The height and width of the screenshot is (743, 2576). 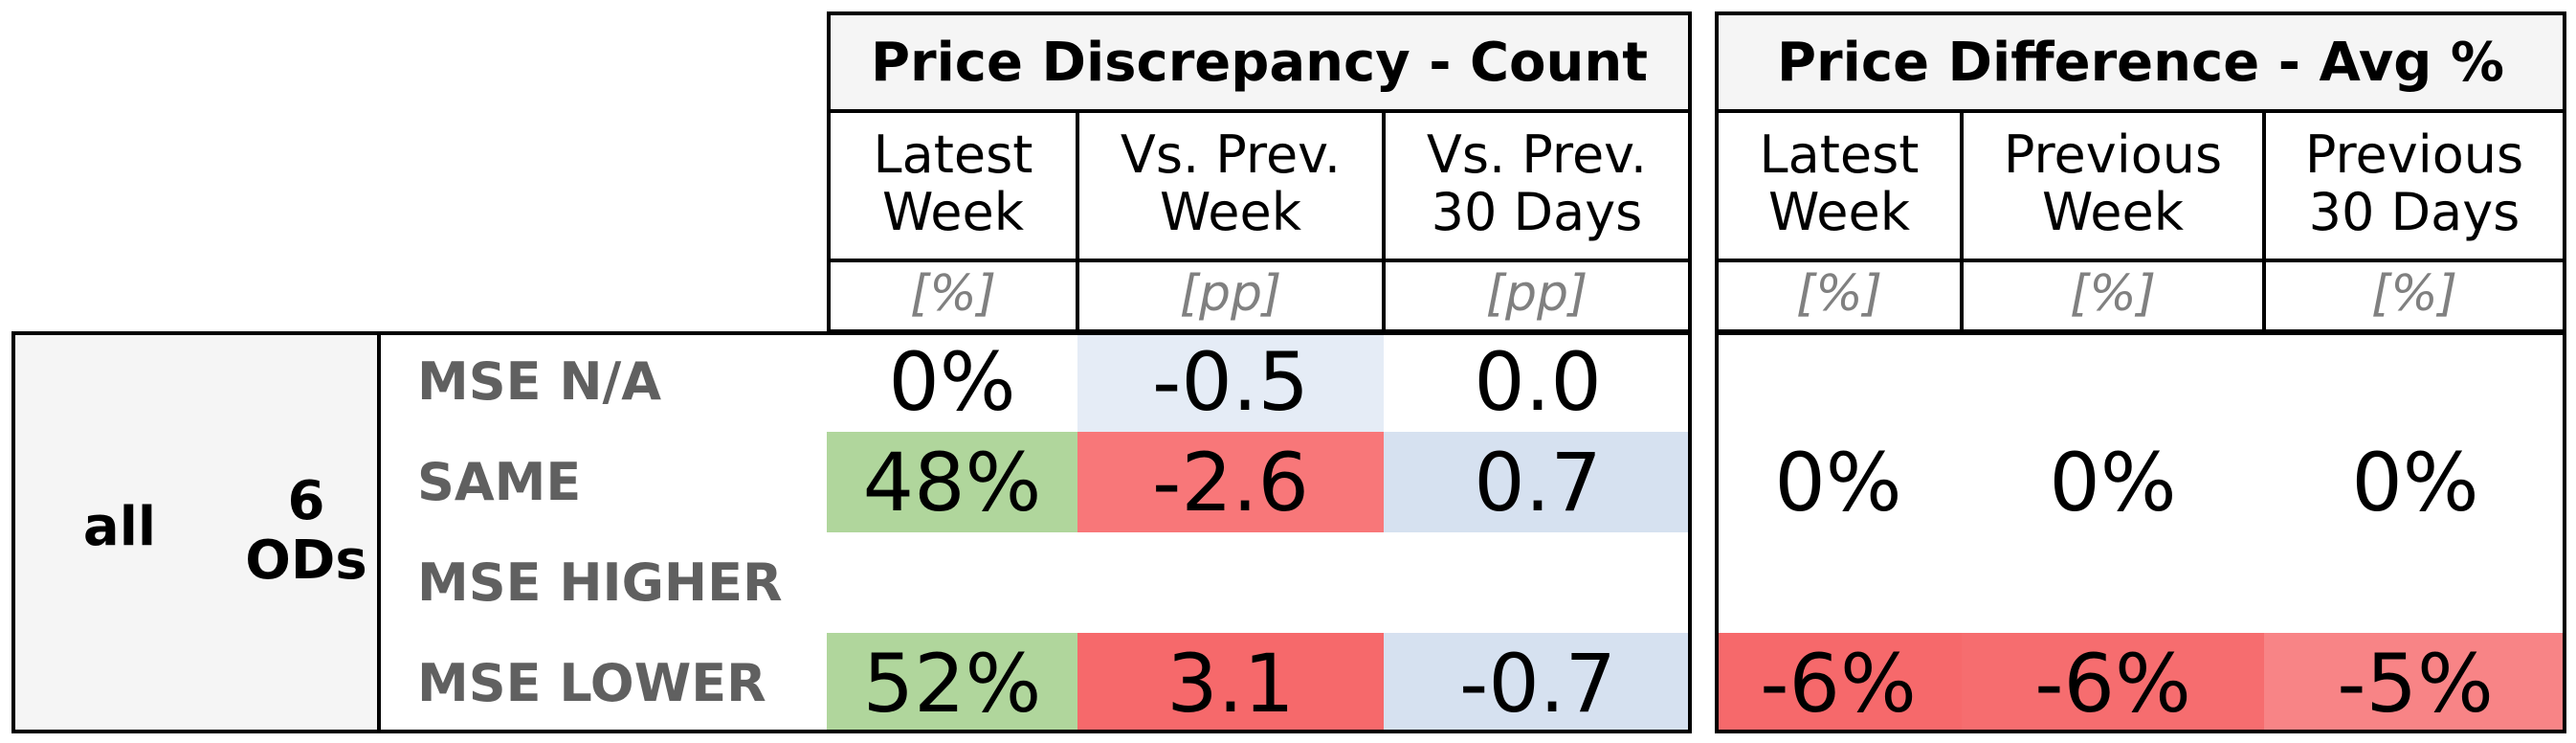 What do you see at coordinates (2113, 185) in the screenshot?
I see `avg-col-header-previous-week: Previous Week` at bounding box center [2113, 185].